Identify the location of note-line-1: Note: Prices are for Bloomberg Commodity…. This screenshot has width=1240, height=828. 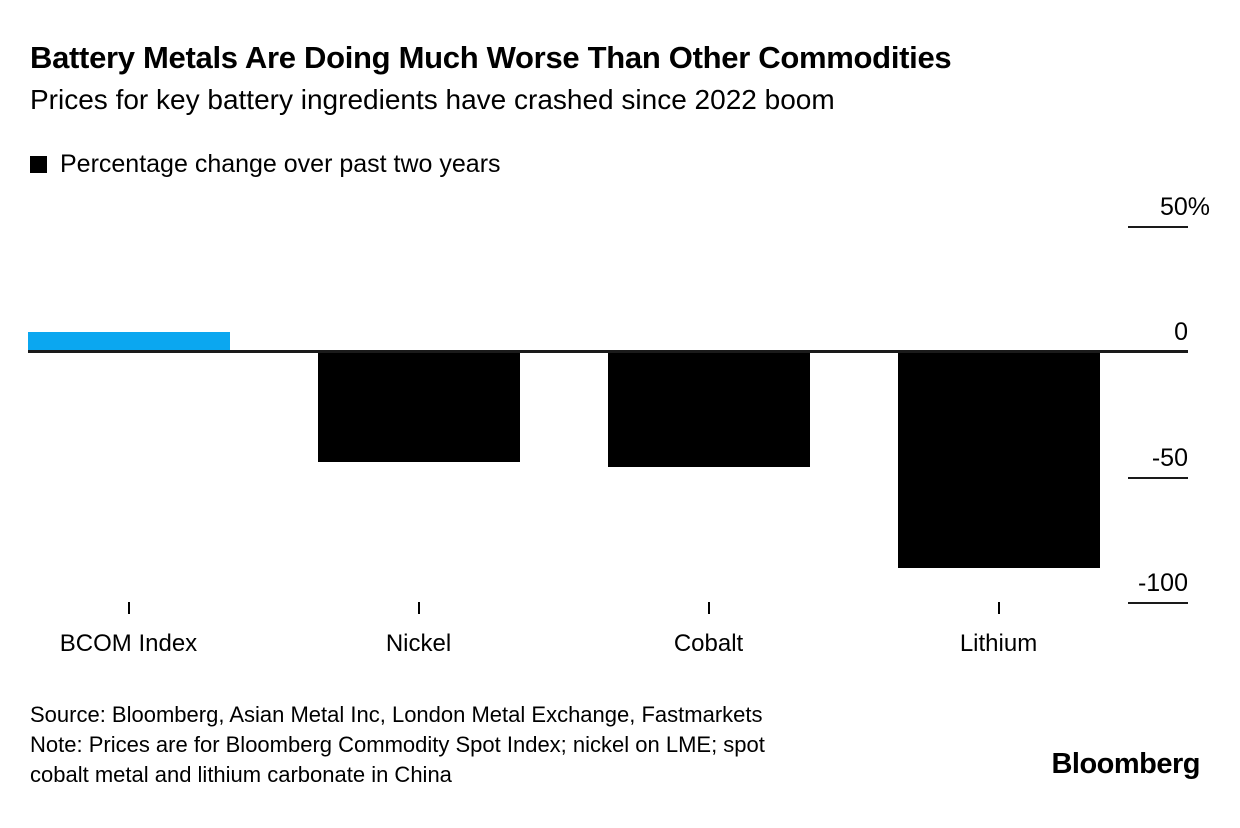
(397, 744).